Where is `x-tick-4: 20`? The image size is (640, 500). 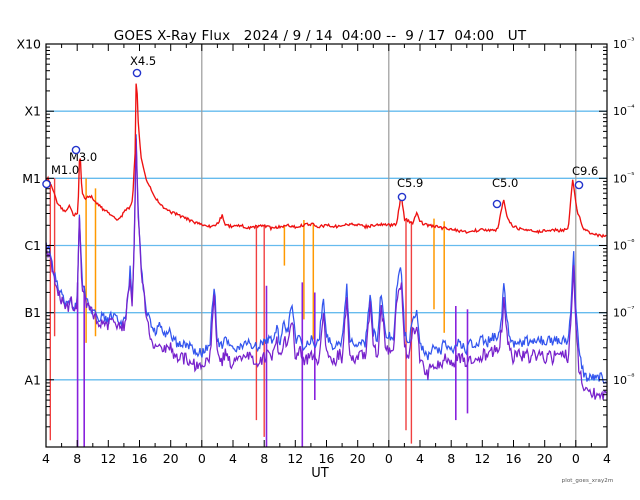 x-tick-4: 20 is located at coordinates (171, 458).